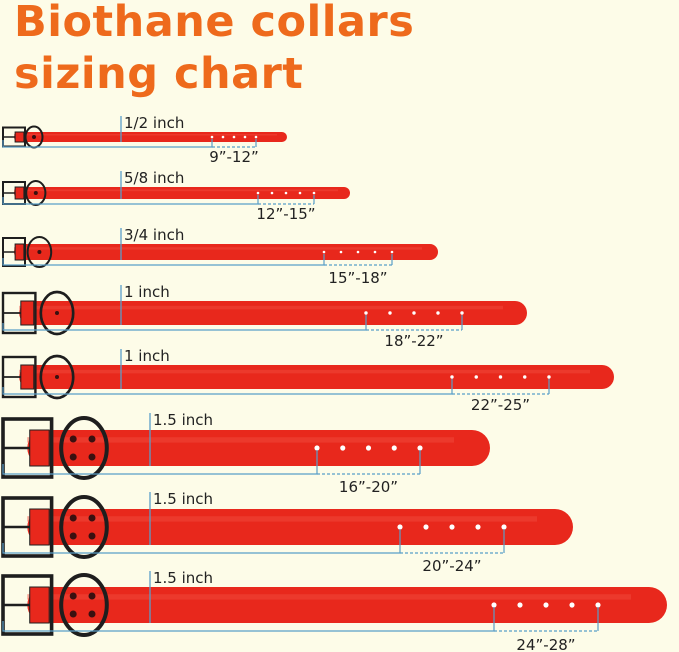  Describe the element at coordinates (159, 74) in the screenshot. I see `title-line-2: sizing chart` at that location.